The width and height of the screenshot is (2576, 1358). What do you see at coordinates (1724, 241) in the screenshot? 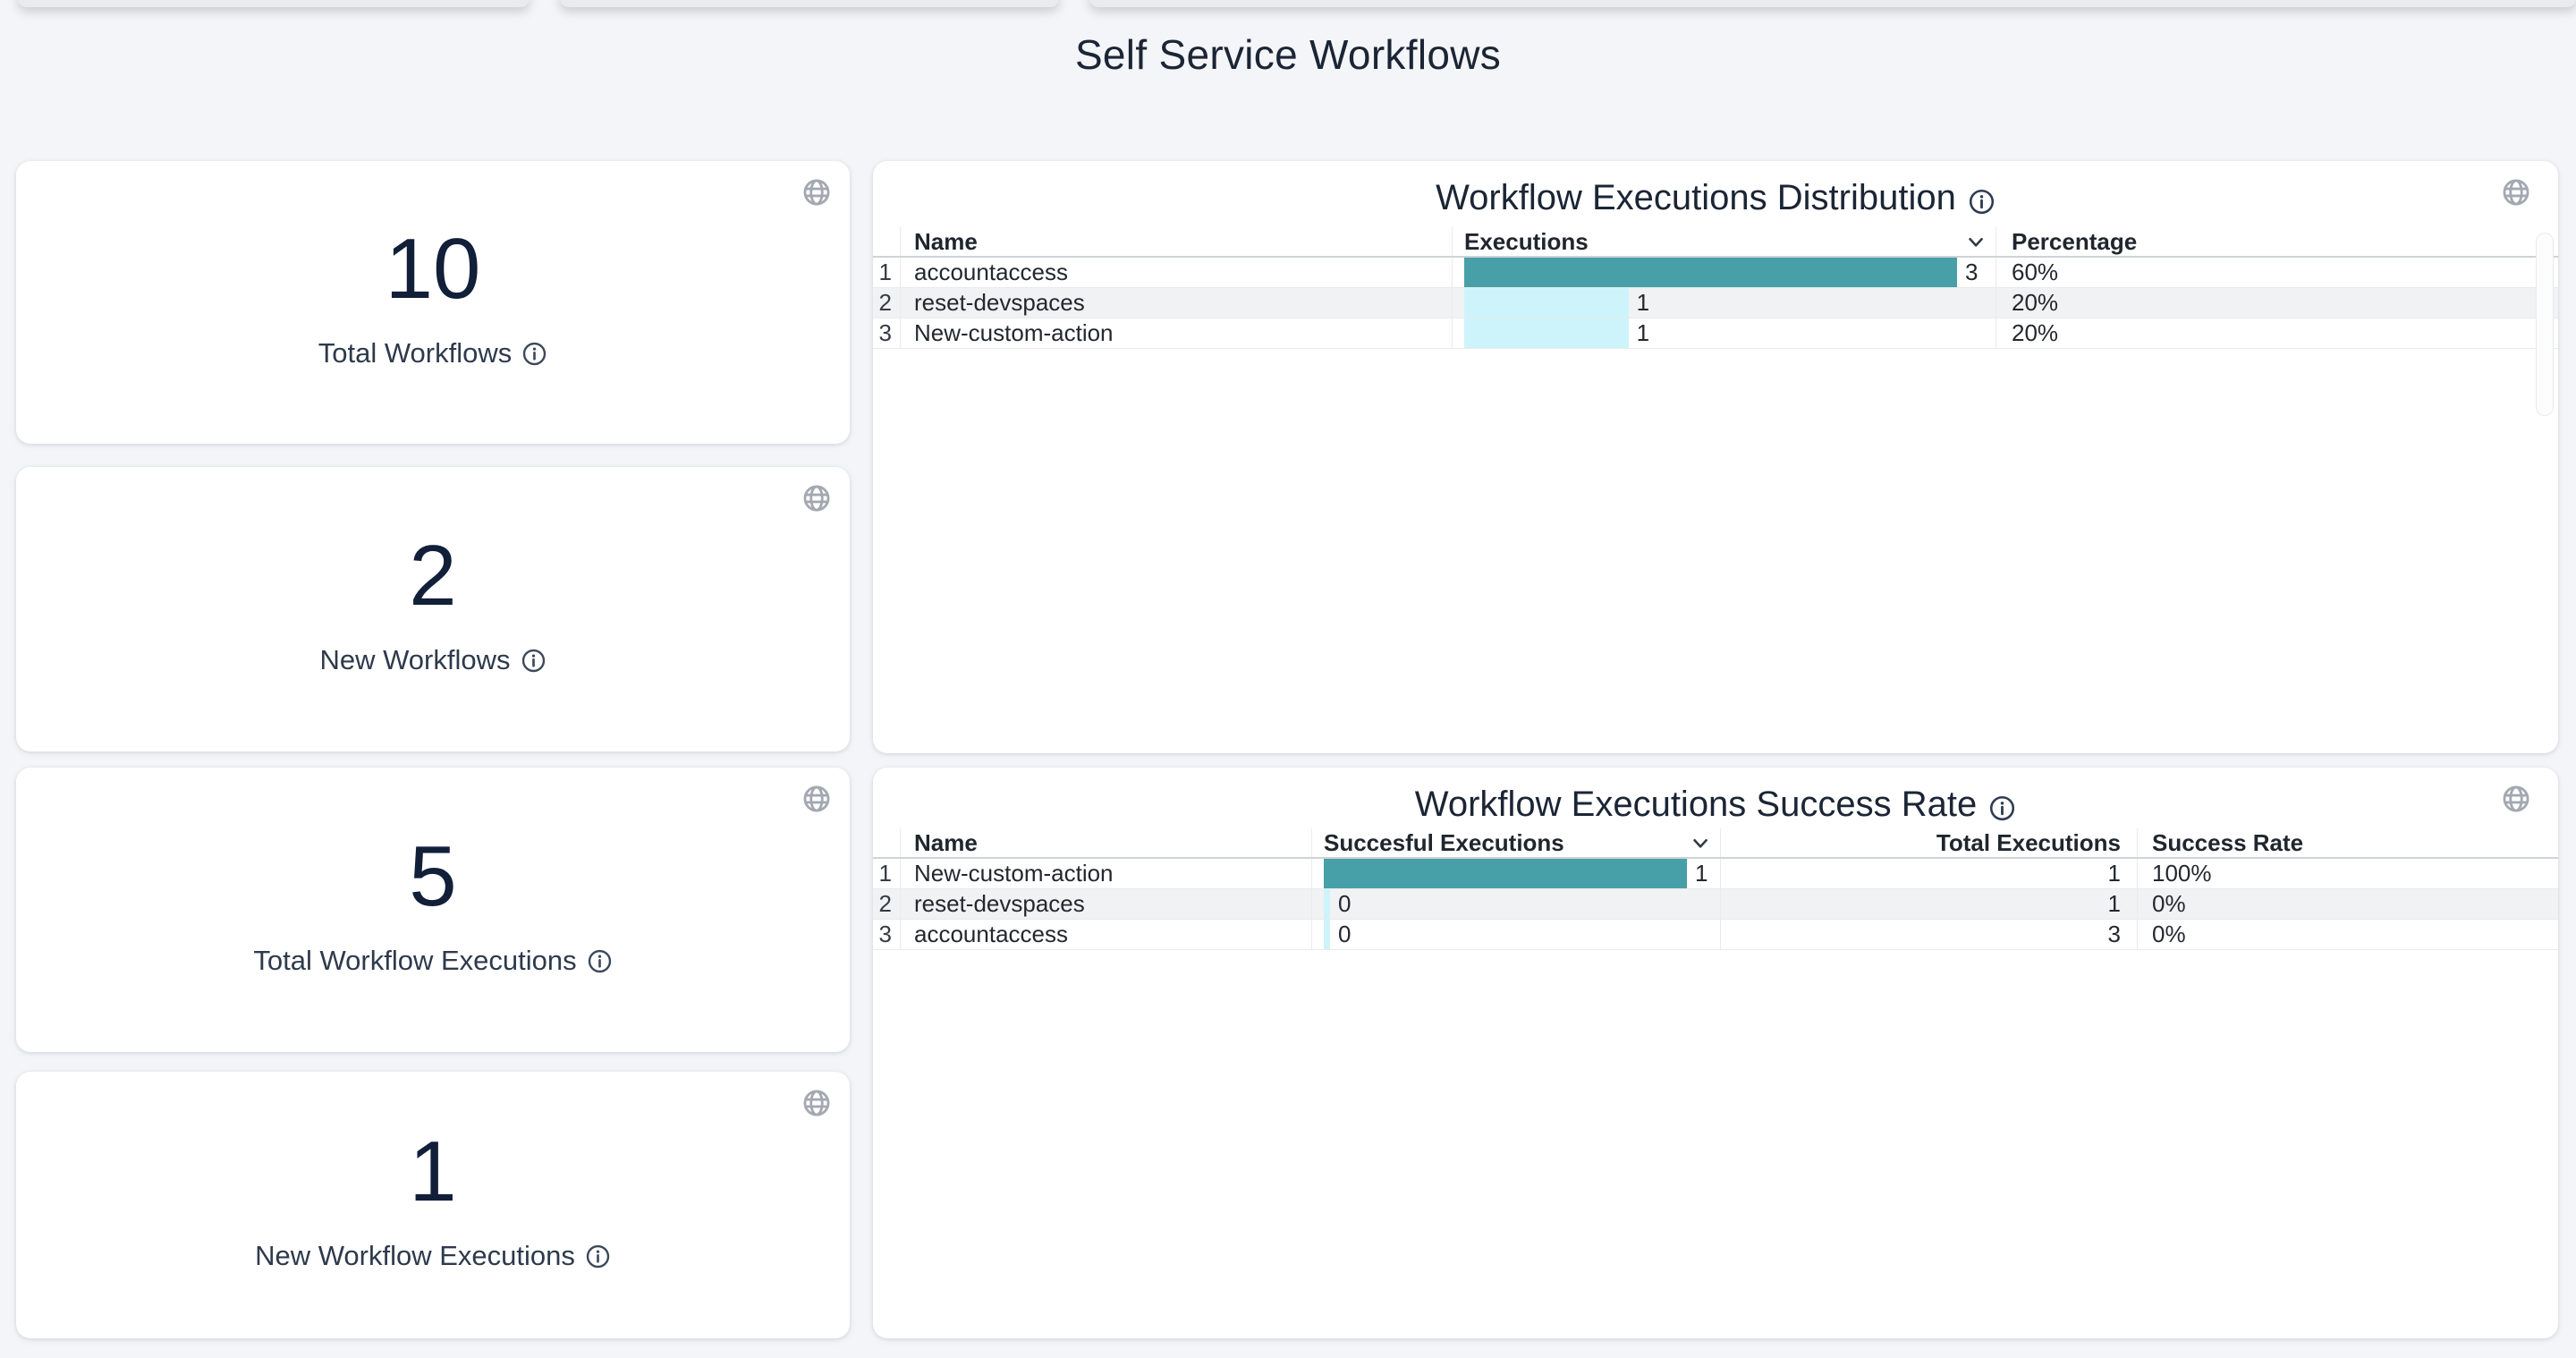
I see `executions-column-header: Executions` at bounding box center [1724, 241].